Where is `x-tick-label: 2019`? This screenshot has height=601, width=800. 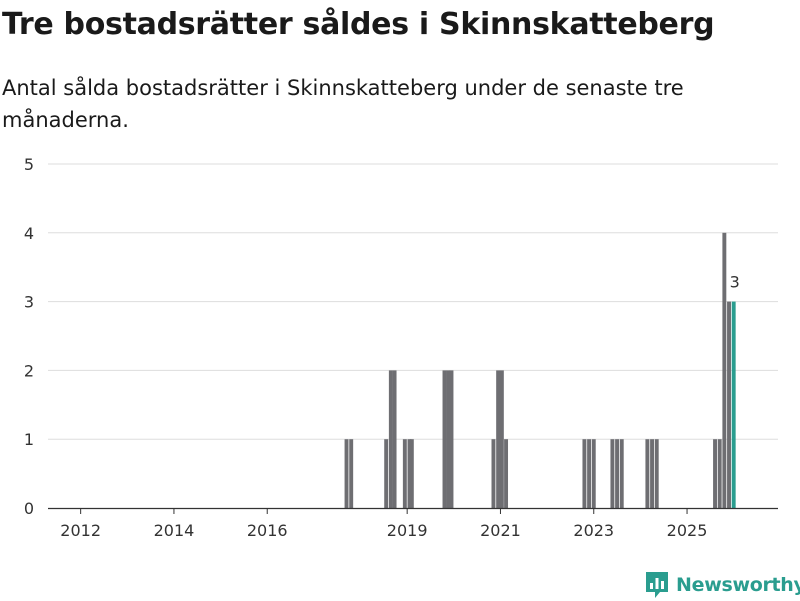 x-tick-label: 2019 is located at coordinates (407, 530).